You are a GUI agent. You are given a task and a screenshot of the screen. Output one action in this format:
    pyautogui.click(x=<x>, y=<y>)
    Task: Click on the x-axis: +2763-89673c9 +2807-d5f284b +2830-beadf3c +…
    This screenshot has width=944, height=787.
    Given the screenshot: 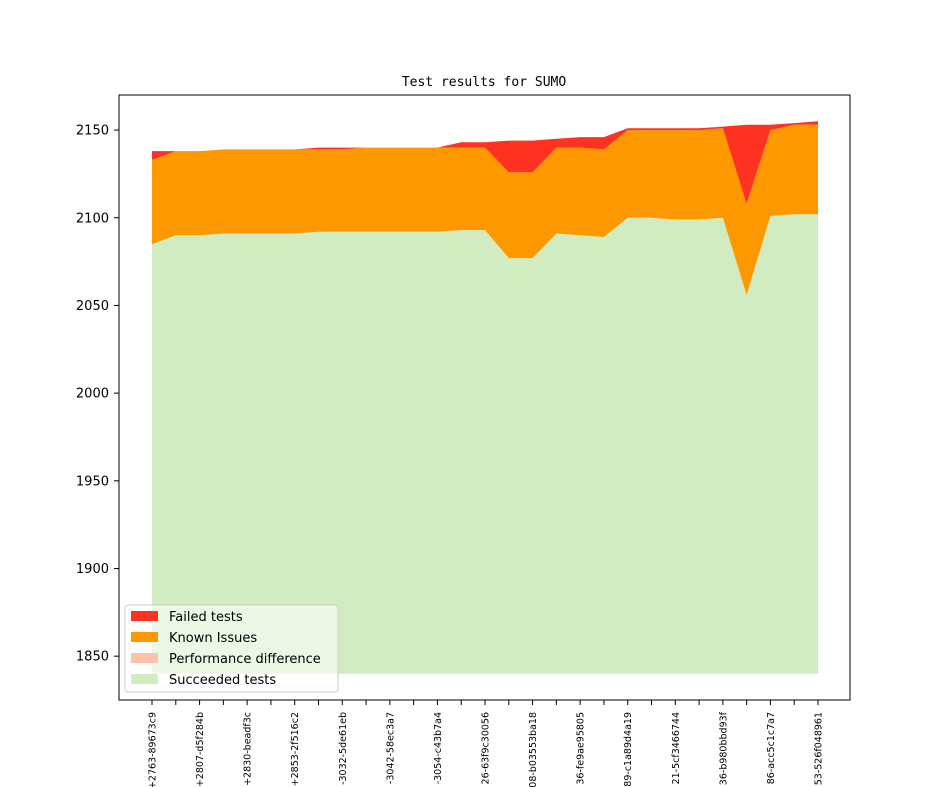 What is the action you would take?
    pyautogui.click(x=486, y=743)
    